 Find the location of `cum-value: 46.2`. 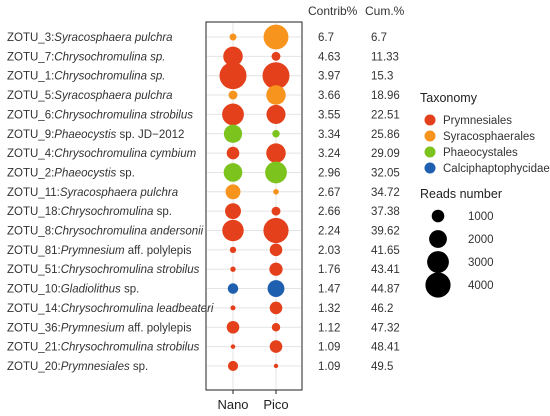

cum-value: 46.2 is located at coordinates (382, 309).